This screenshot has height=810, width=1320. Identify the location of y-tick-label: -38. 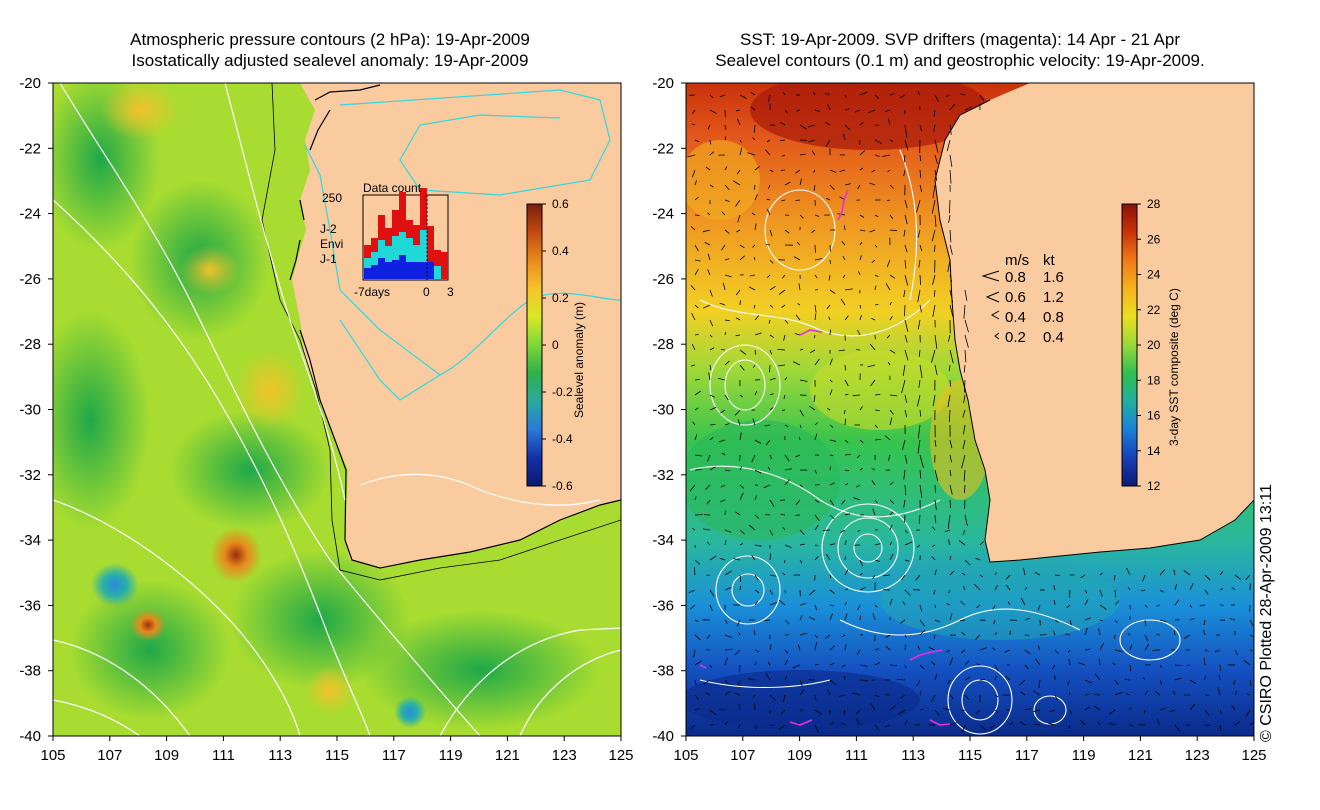
(30, 671).